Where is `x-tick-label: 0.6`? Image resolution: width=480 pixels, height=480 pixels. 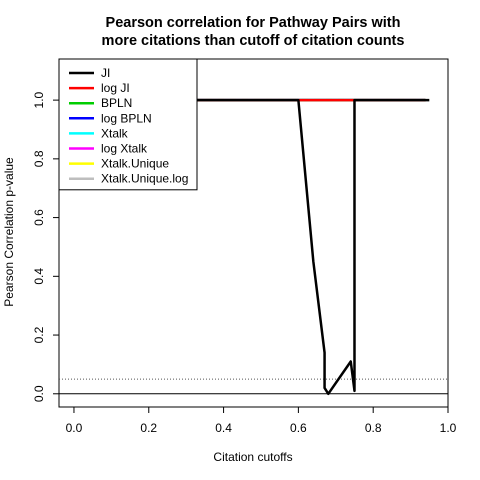 x-tick-label: 0.6 is located at coordinates (298, 428).